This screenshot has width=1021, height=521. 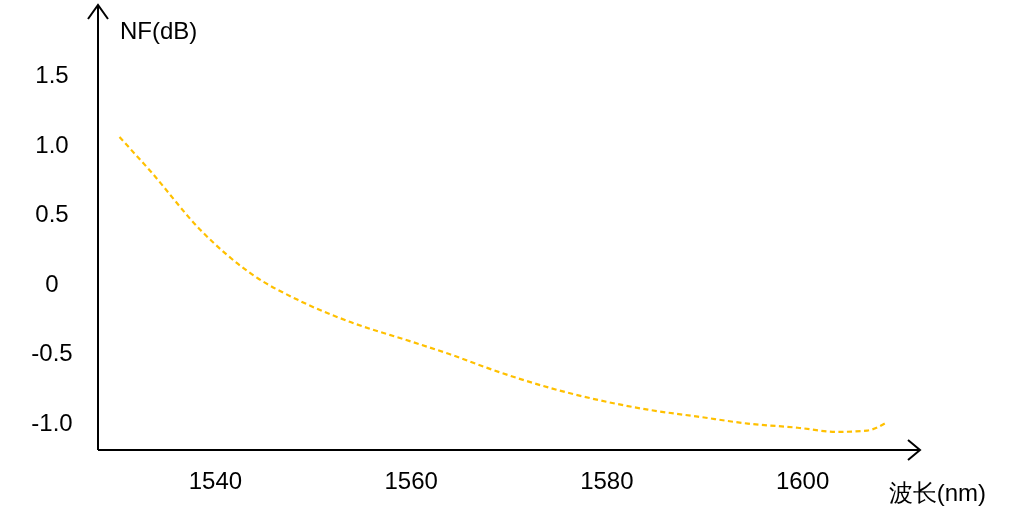 I want to click on y-tick-label: 0, so click(x=52, y=283).